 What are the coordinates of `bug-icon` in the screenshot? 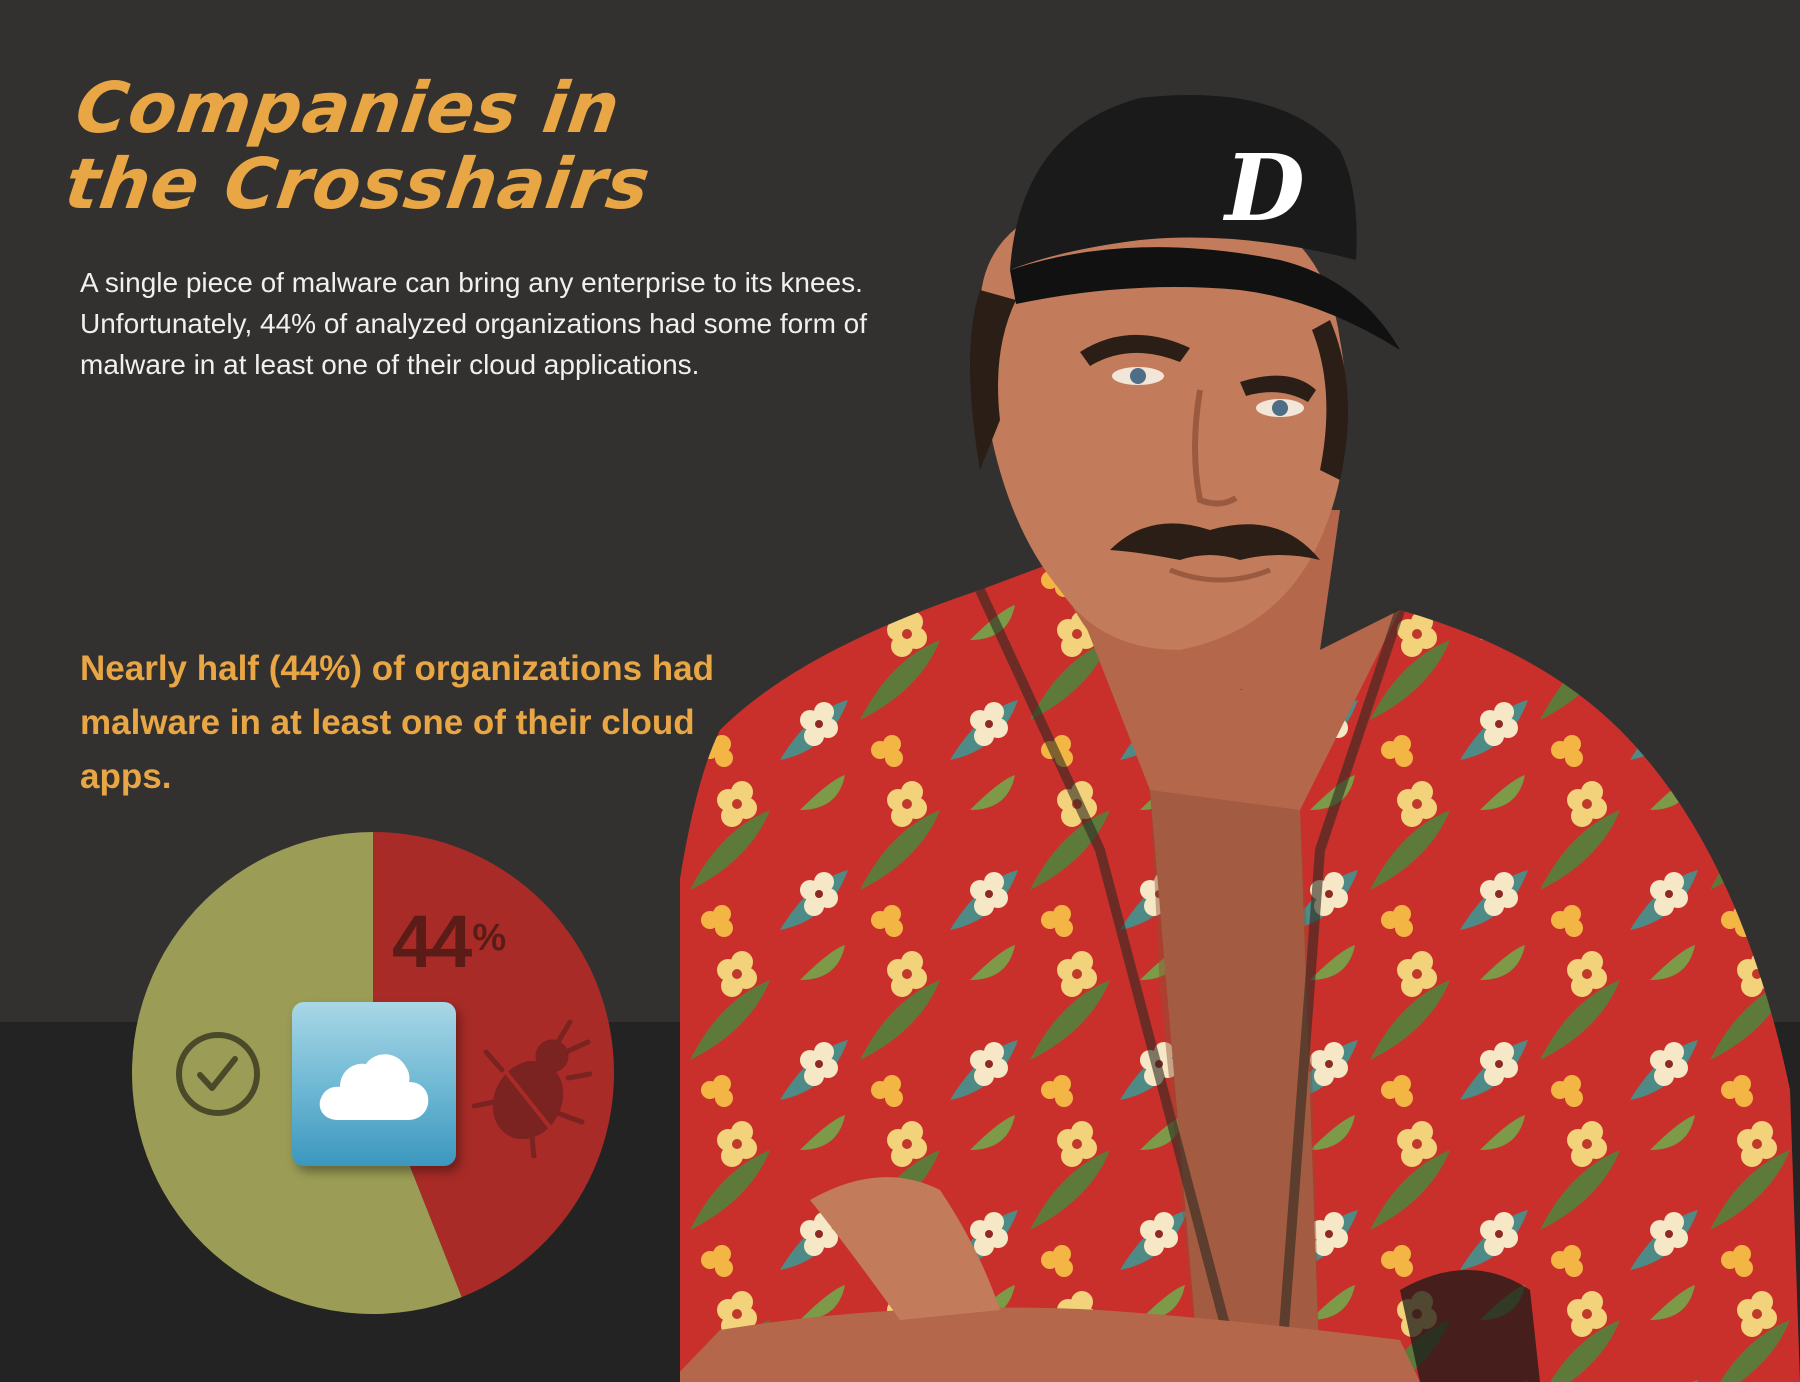 It's located at (532, 1090).